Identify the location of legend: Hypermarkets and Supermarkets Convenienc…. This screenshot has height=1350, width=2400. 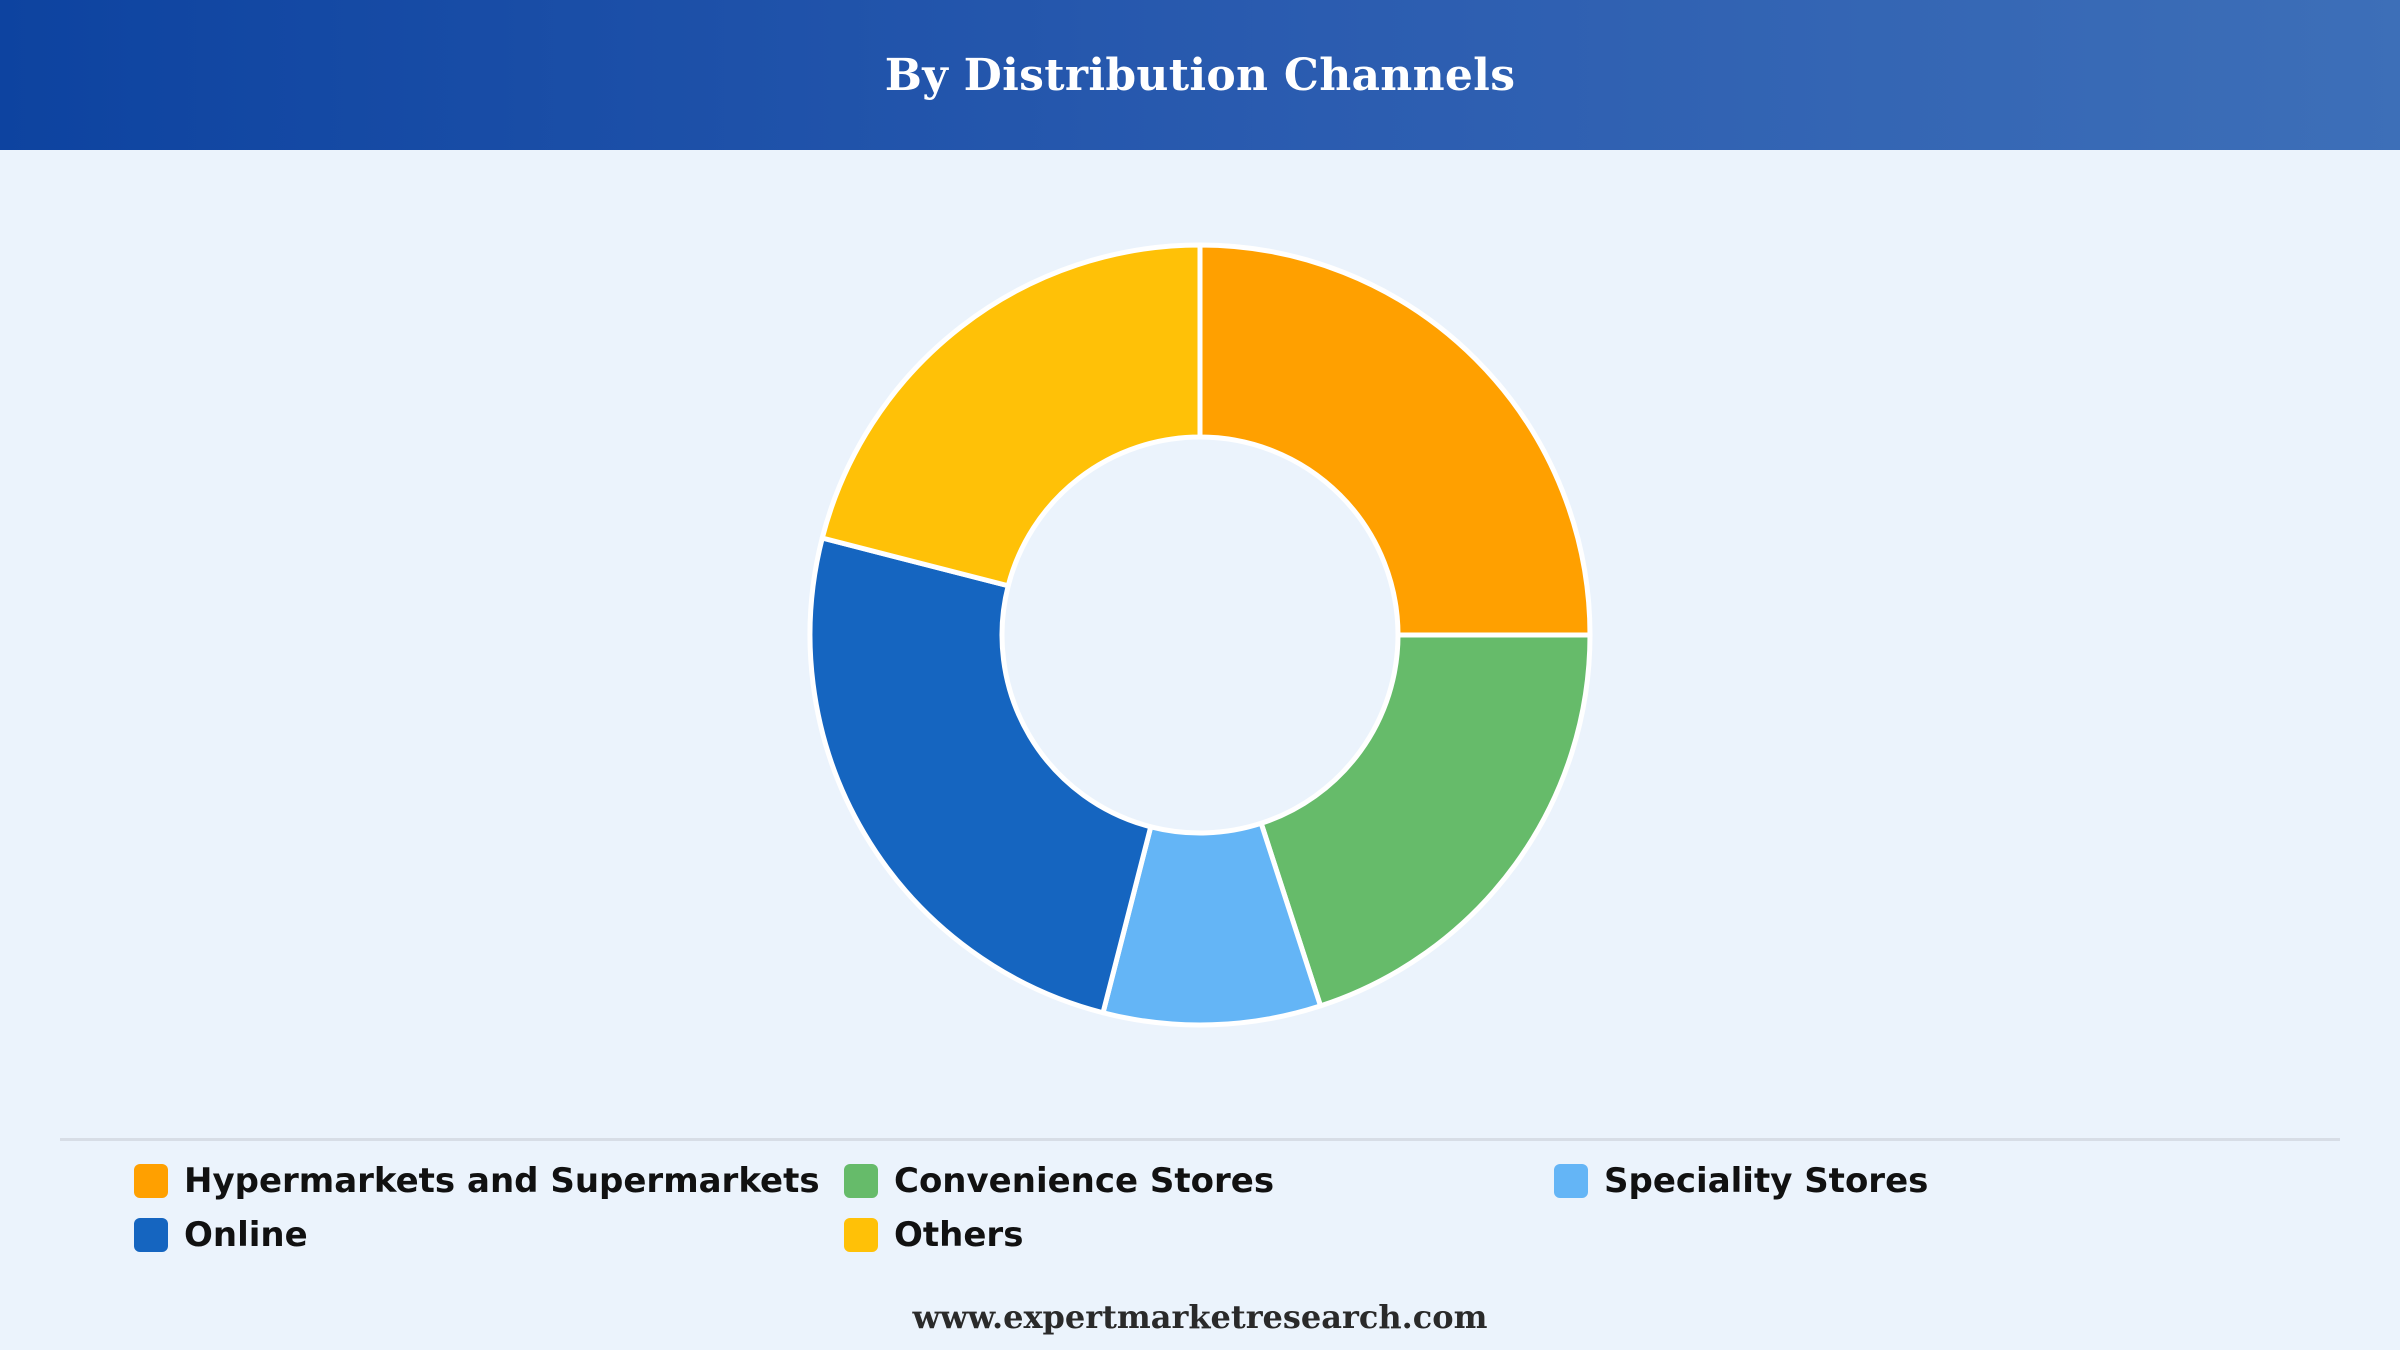
(1184, 1208).